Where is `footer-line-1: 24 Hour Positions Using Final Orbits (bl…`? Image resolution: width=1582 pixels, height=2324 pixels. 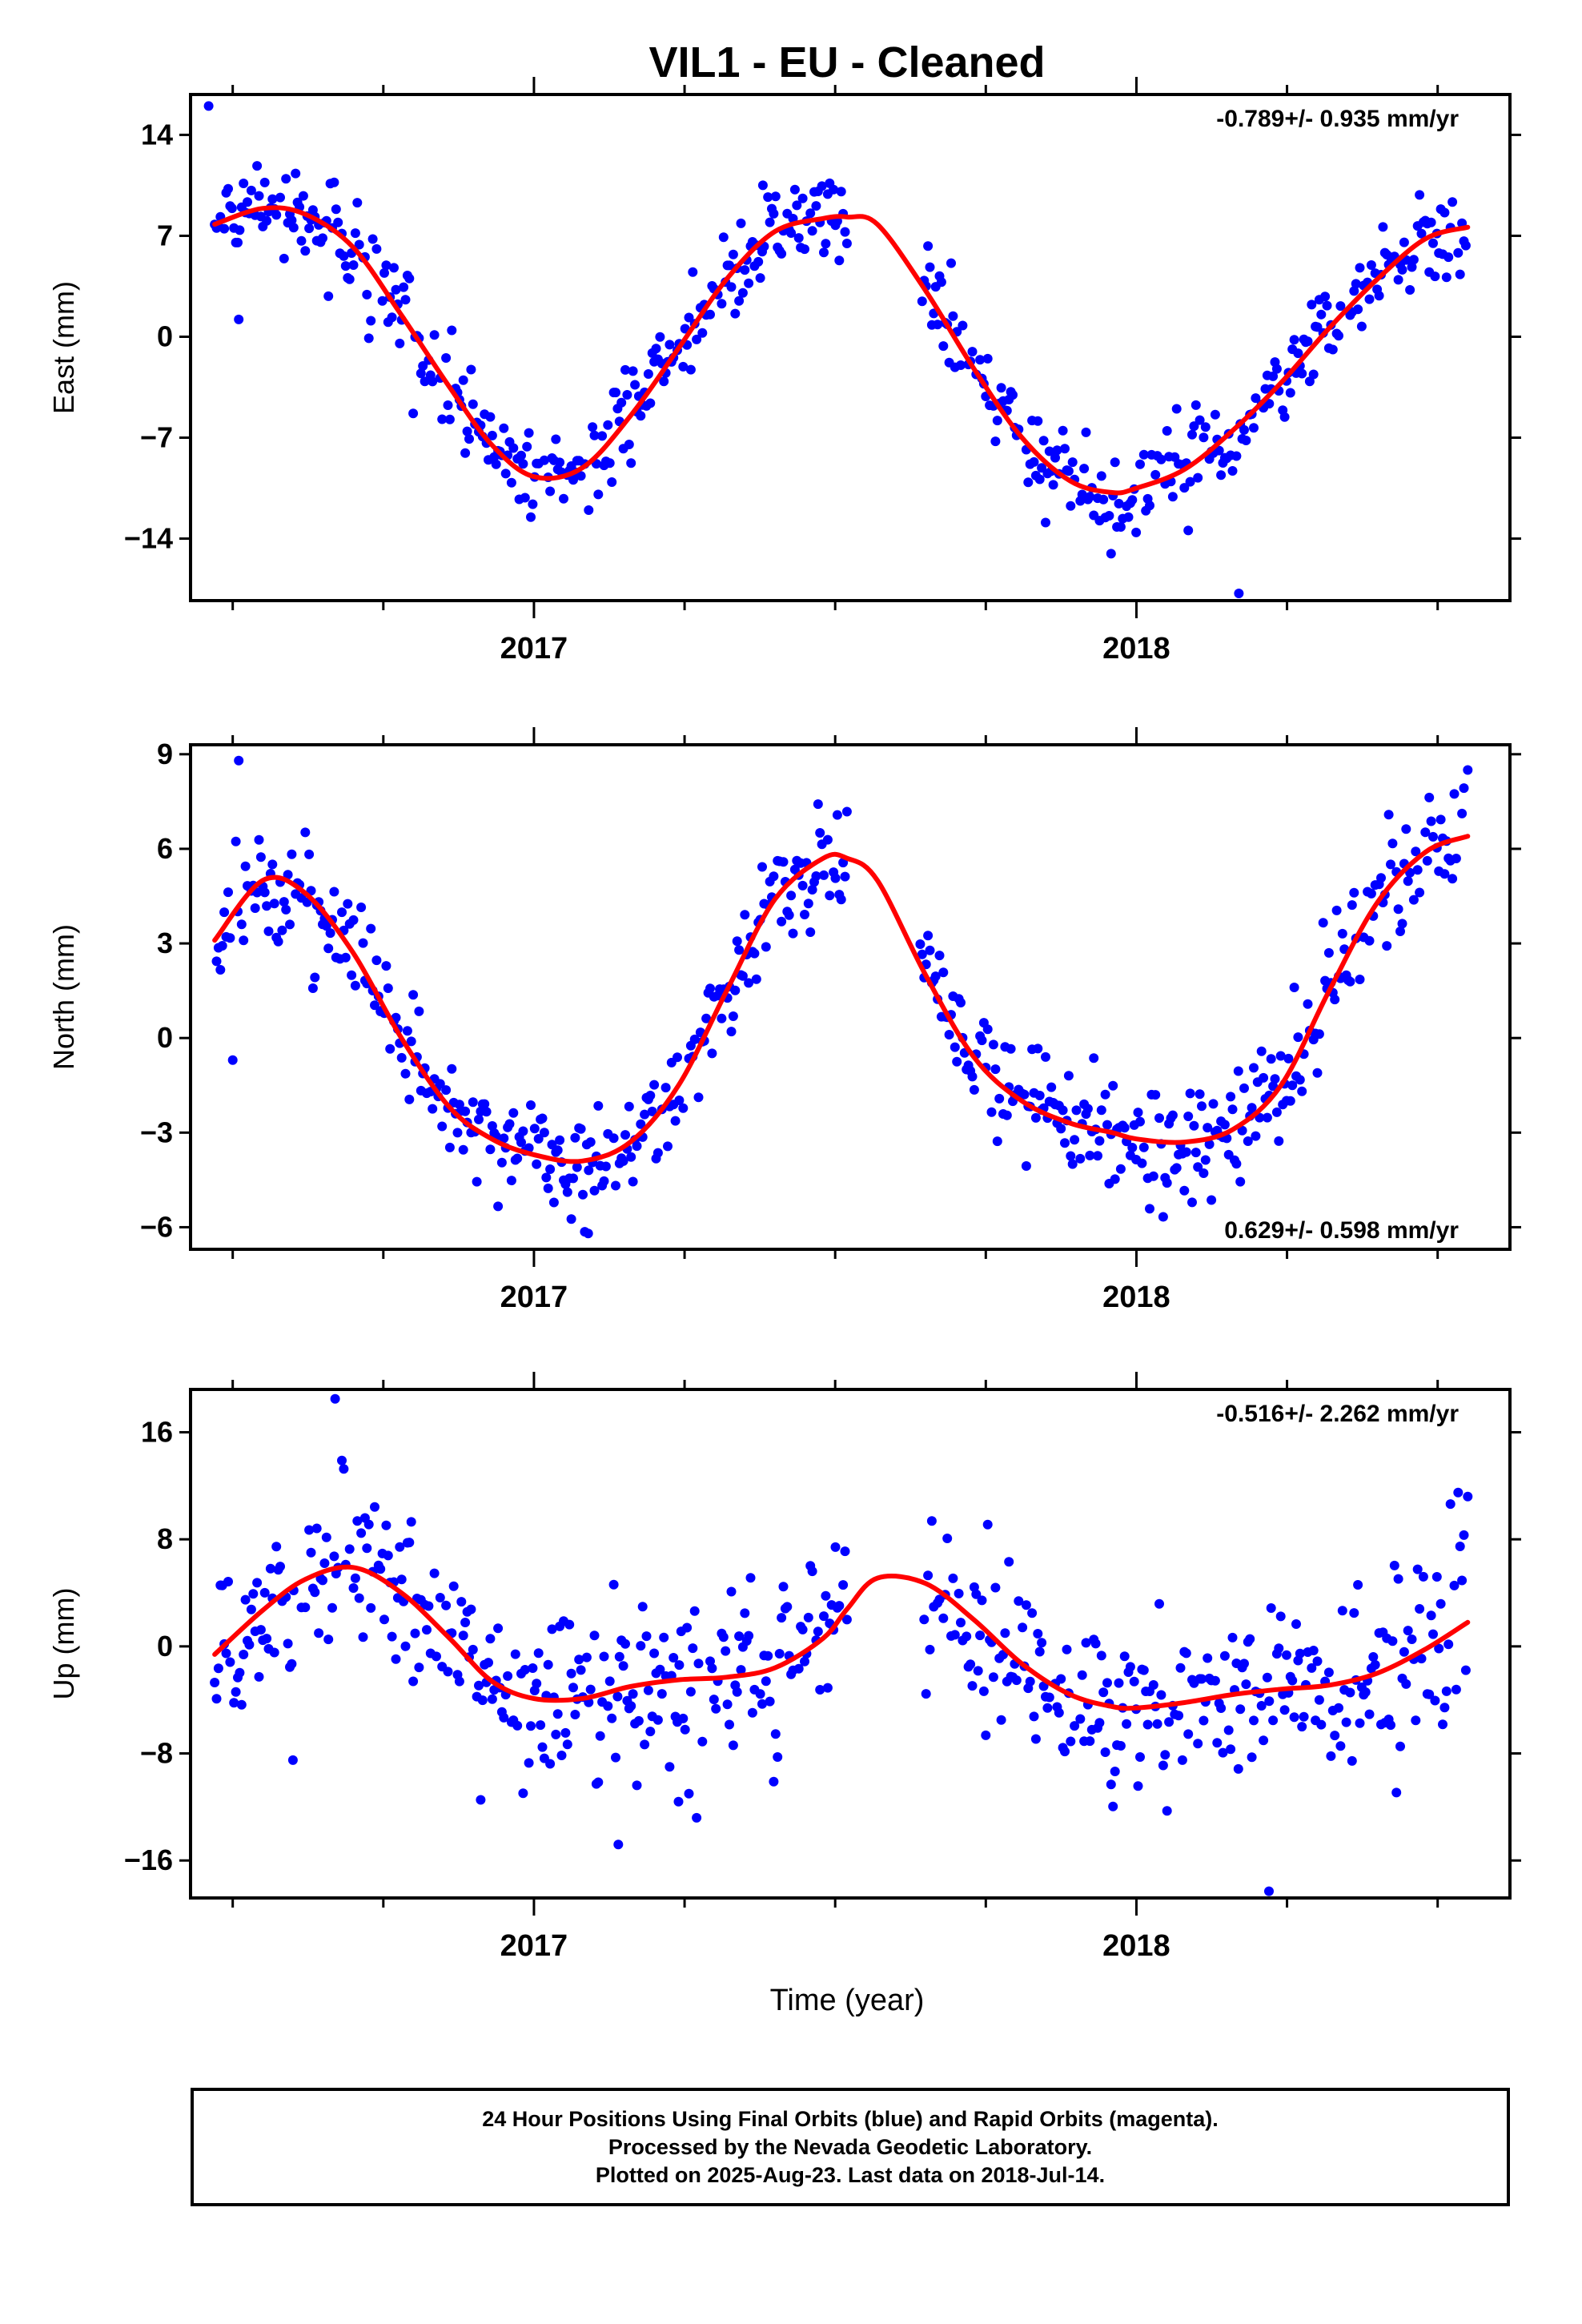
footer-line-1: 24 Hour Positions Using Final Orbits (bl… is located at coordinates (850, 2118).